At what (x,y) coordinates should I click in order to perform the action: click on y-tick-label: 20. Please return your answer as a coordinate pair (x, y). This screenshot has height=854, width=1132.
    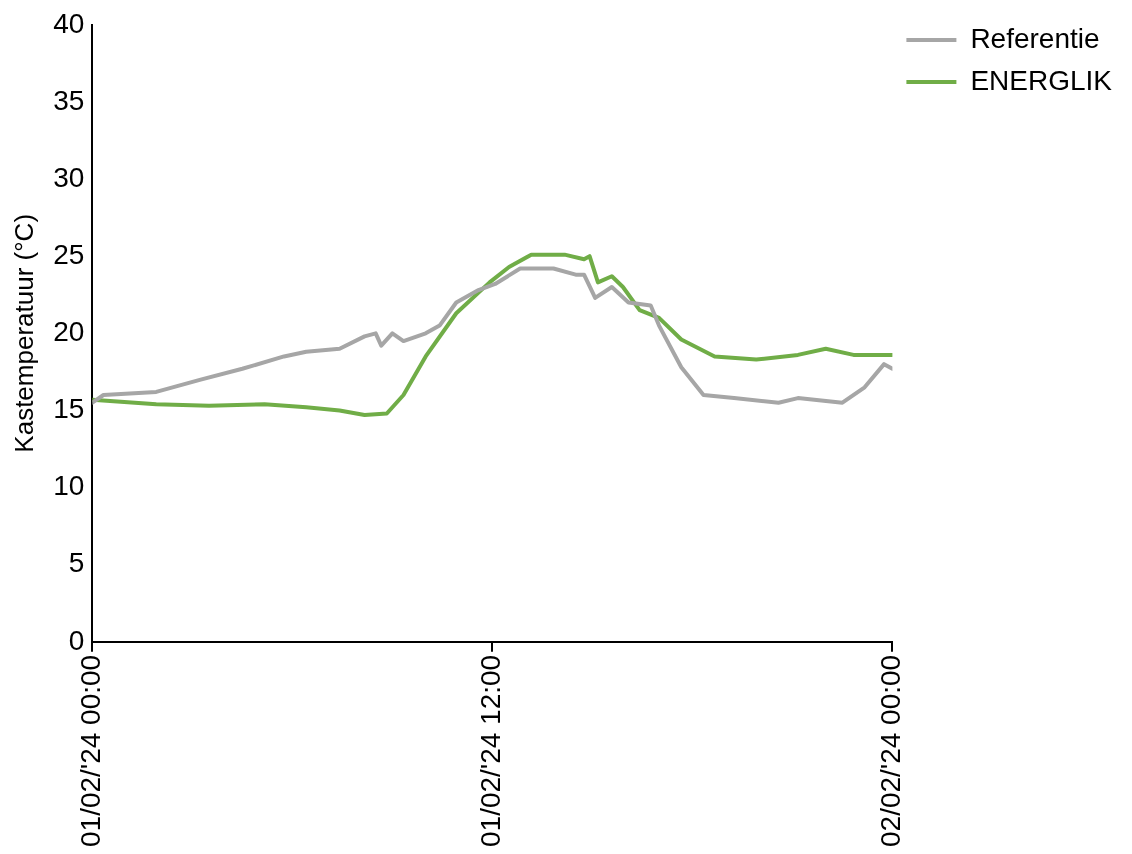
    Looking at the image, I should click on (69, 332).